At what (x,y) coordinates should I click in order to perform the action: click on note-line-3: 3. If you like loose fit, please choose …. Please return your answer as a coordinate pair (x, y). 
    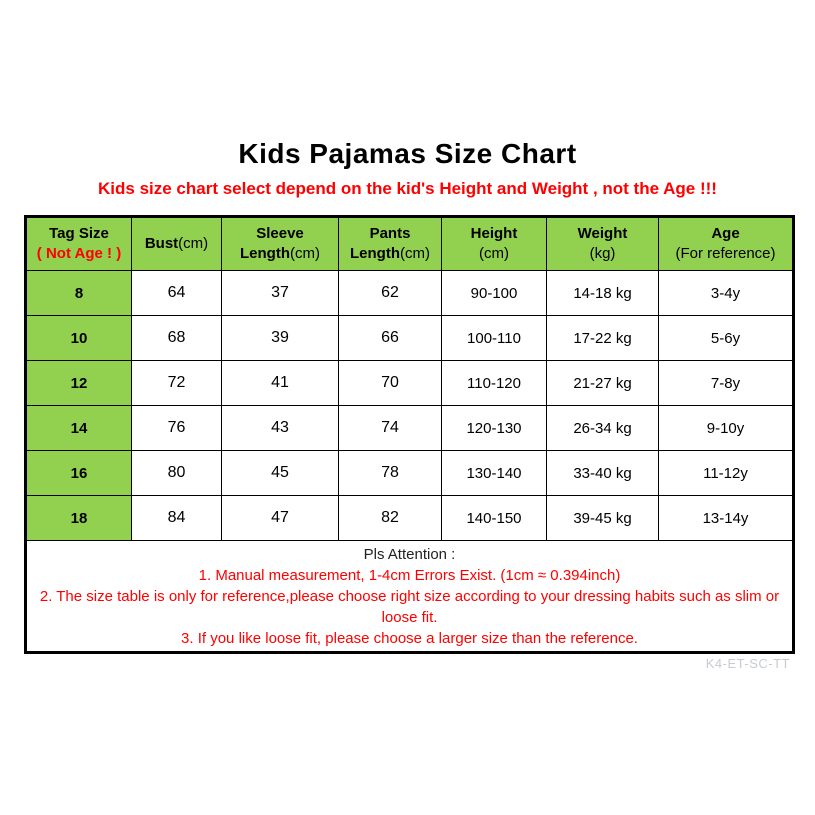
    Looking at the image, I should click on (409, 638).